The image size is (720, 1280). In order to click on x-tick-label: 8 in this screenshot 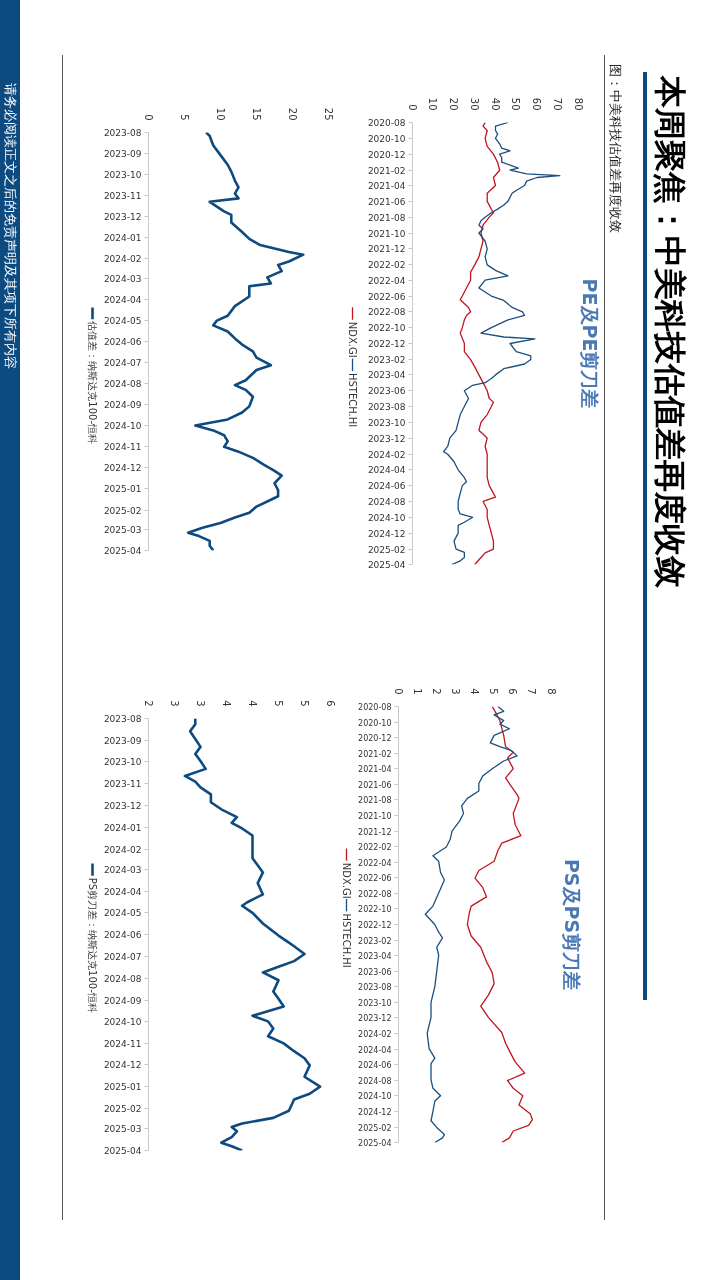, I will do `click(551, 691)`.